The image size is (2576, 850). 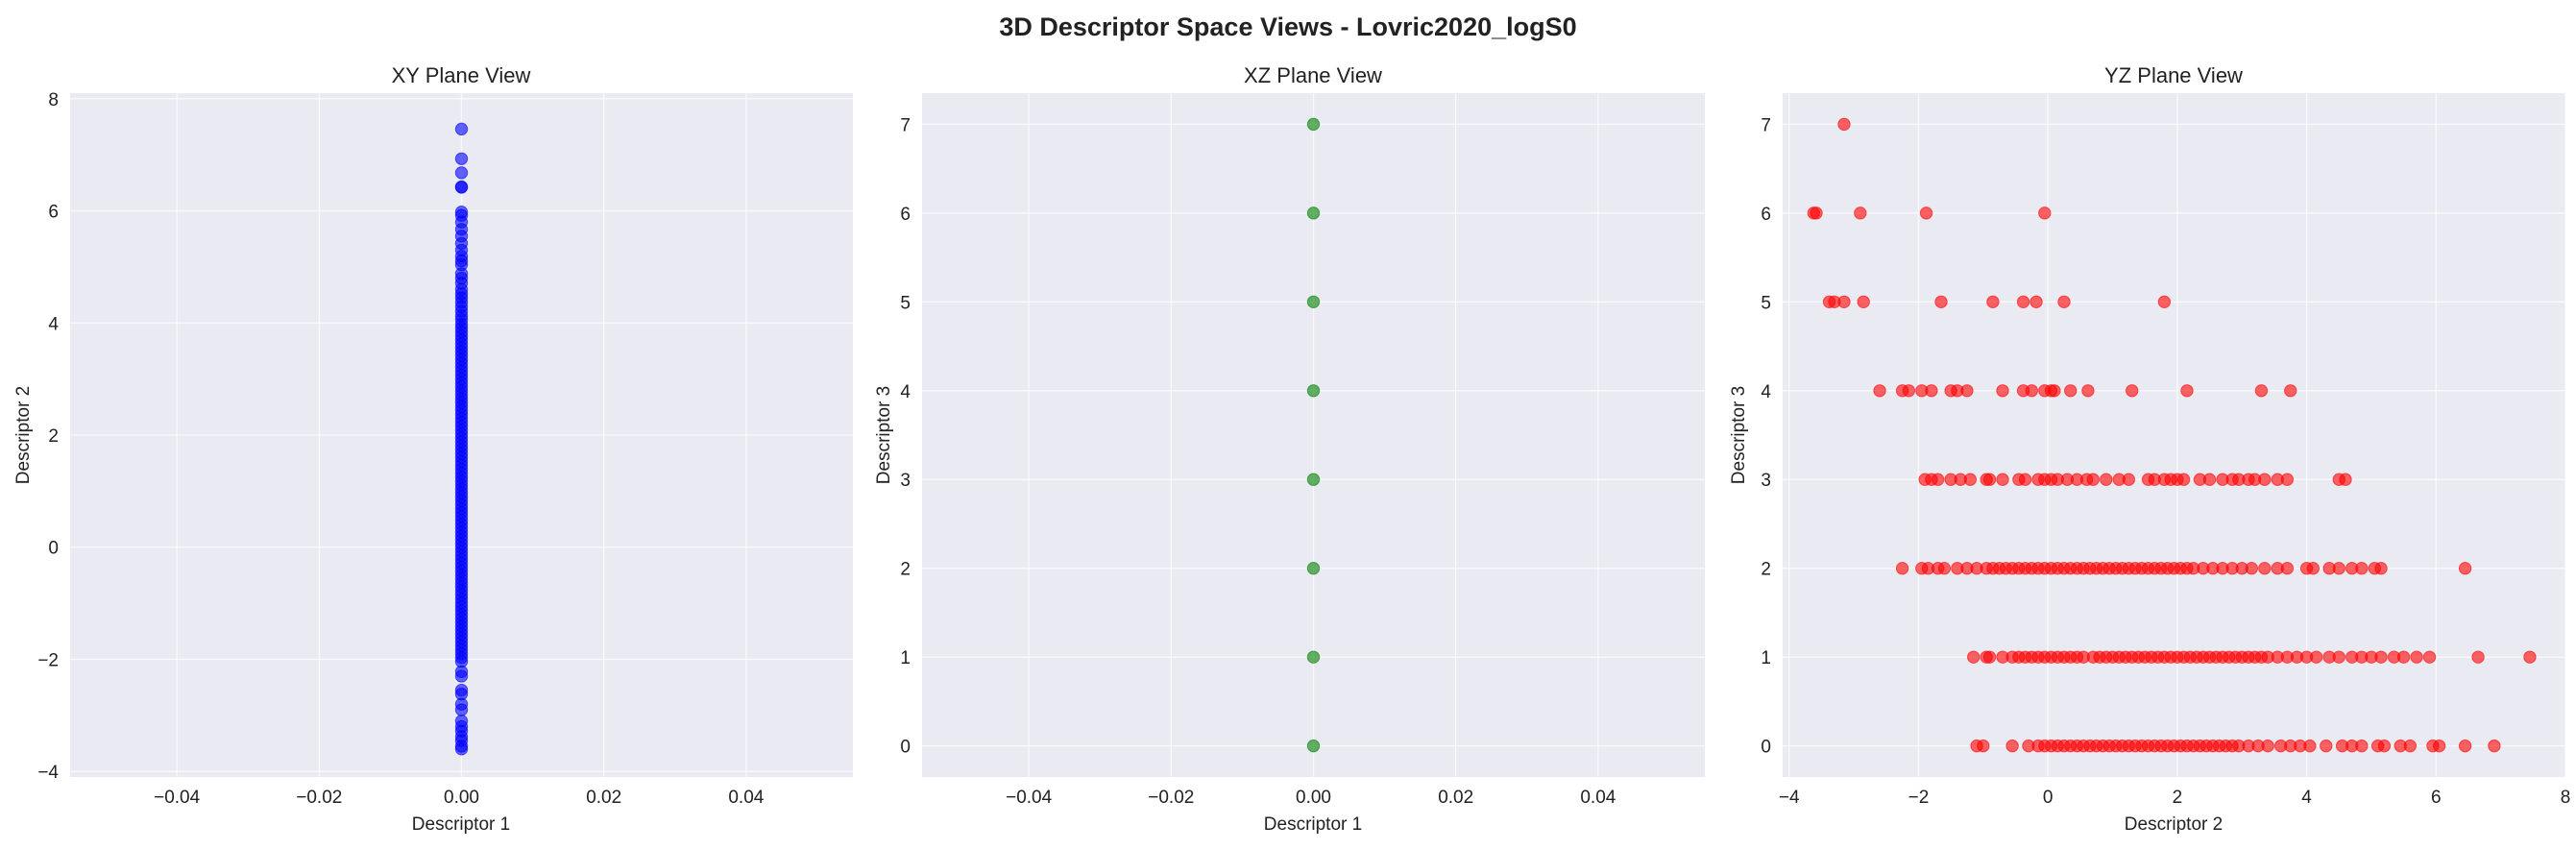 What do you see at coordinates (1766, 436) in the screenshot?
I see `y-tick-labels-yz: 0 1 2 3 4 5 6 7` at bounding box center [1766, 436].